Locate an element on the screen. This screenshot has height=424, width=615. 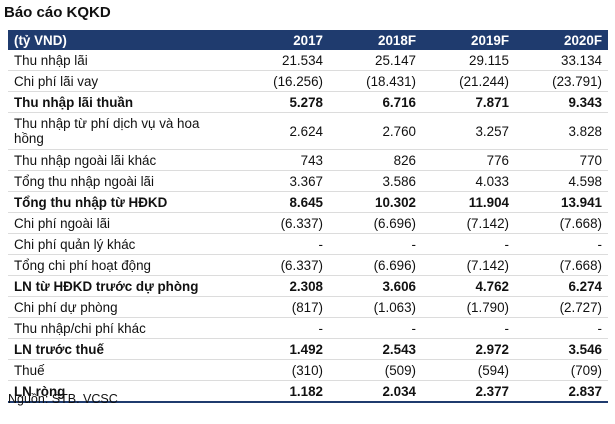
value-cell: 2.972 is located at coordinates (468, 349).